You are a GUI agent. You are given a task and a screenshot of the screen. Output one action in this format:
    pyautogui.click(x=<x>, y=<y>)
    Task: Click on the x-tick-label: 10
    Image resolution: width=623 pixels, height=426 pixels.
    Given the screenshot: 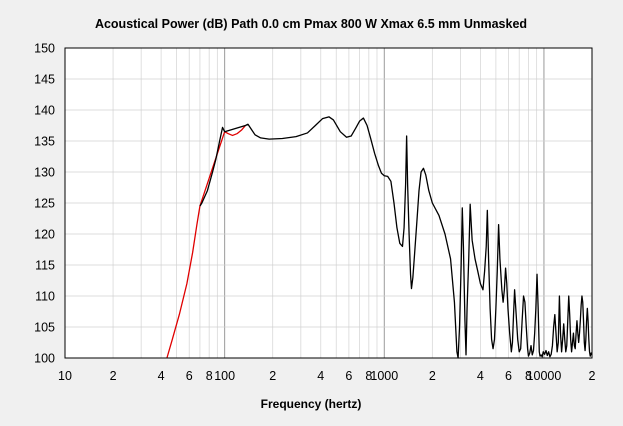 What is the action you would take?
    pyautogui.click(x=65, y=376)
    